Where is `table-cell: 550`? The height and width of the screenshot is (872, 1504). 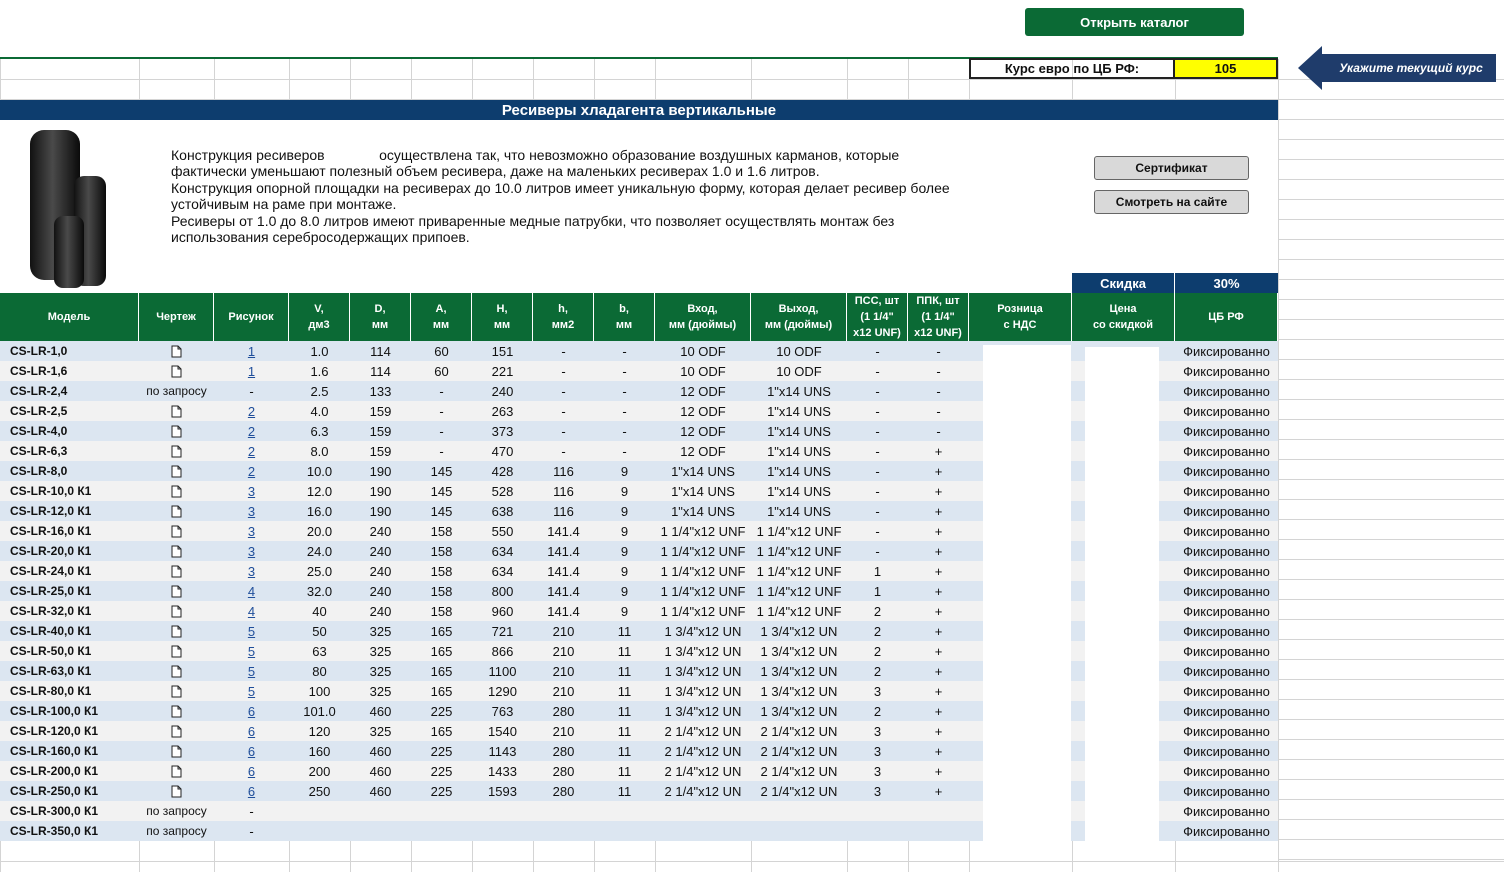 table-cell: 550 is located at coordinates (502, 531).